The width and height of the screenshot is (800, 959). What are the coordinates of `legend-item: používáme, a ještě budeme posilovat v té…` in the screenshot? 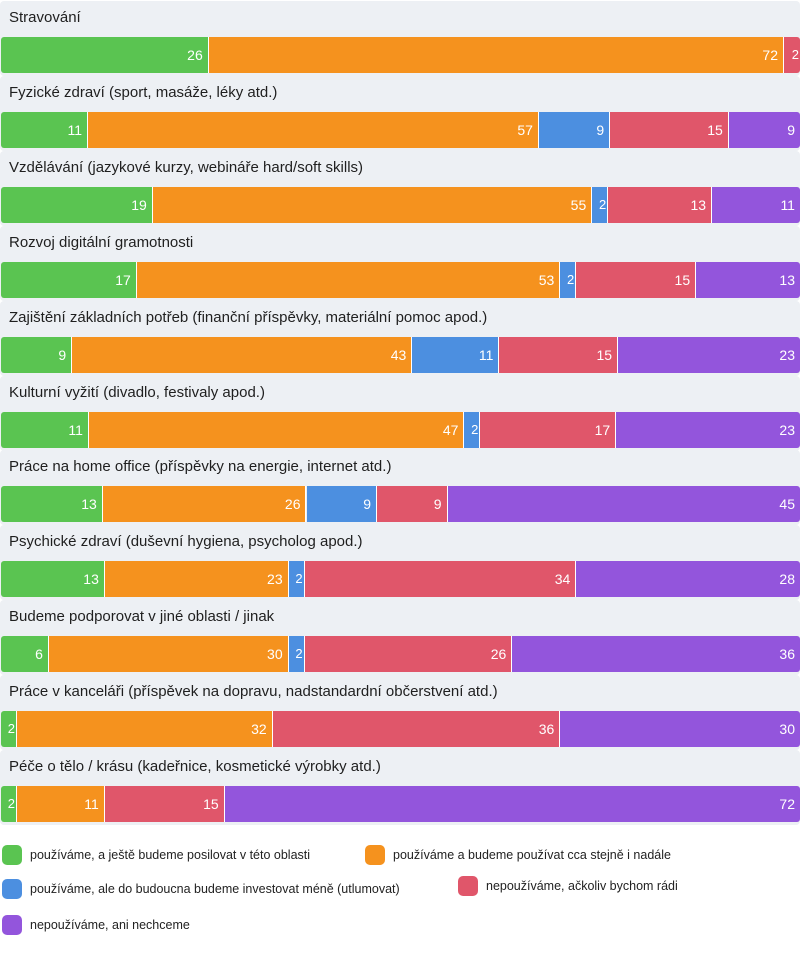 It's located at (156, 855).